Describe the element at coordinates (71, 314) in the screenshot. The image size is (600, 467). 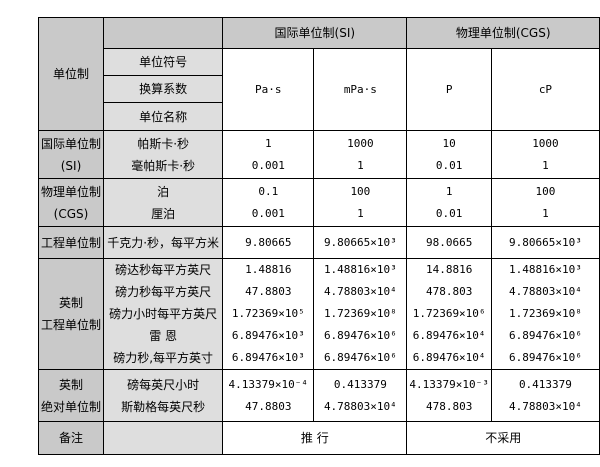
I see `section-label-imperial-engineering: 英制 工程单位制` at that location.